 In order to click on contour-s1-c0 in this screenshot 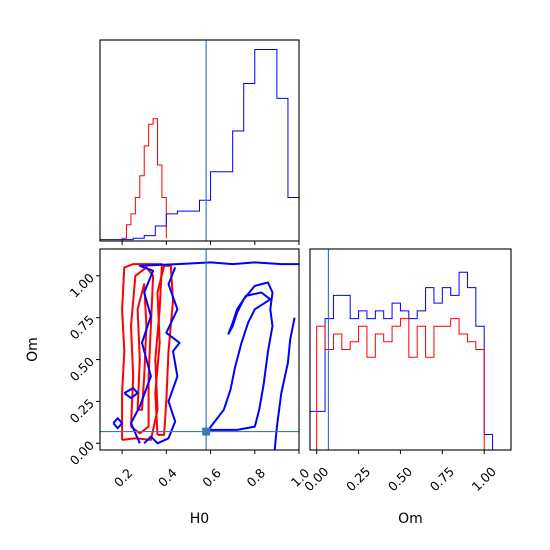, I will do `click(214, 352)`.